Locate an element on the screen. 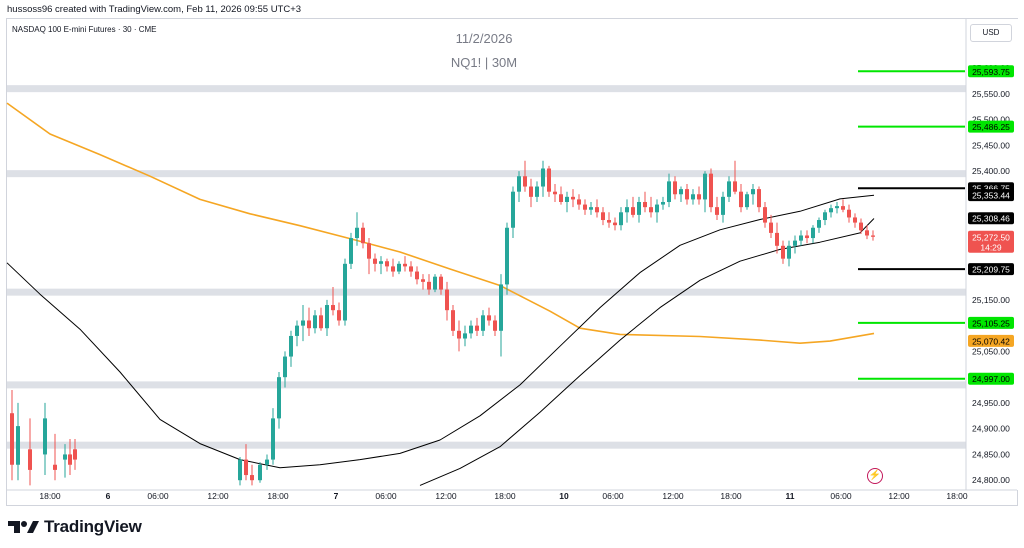  level-price-text: 25,486.25 is located at coordinates (991, 127).